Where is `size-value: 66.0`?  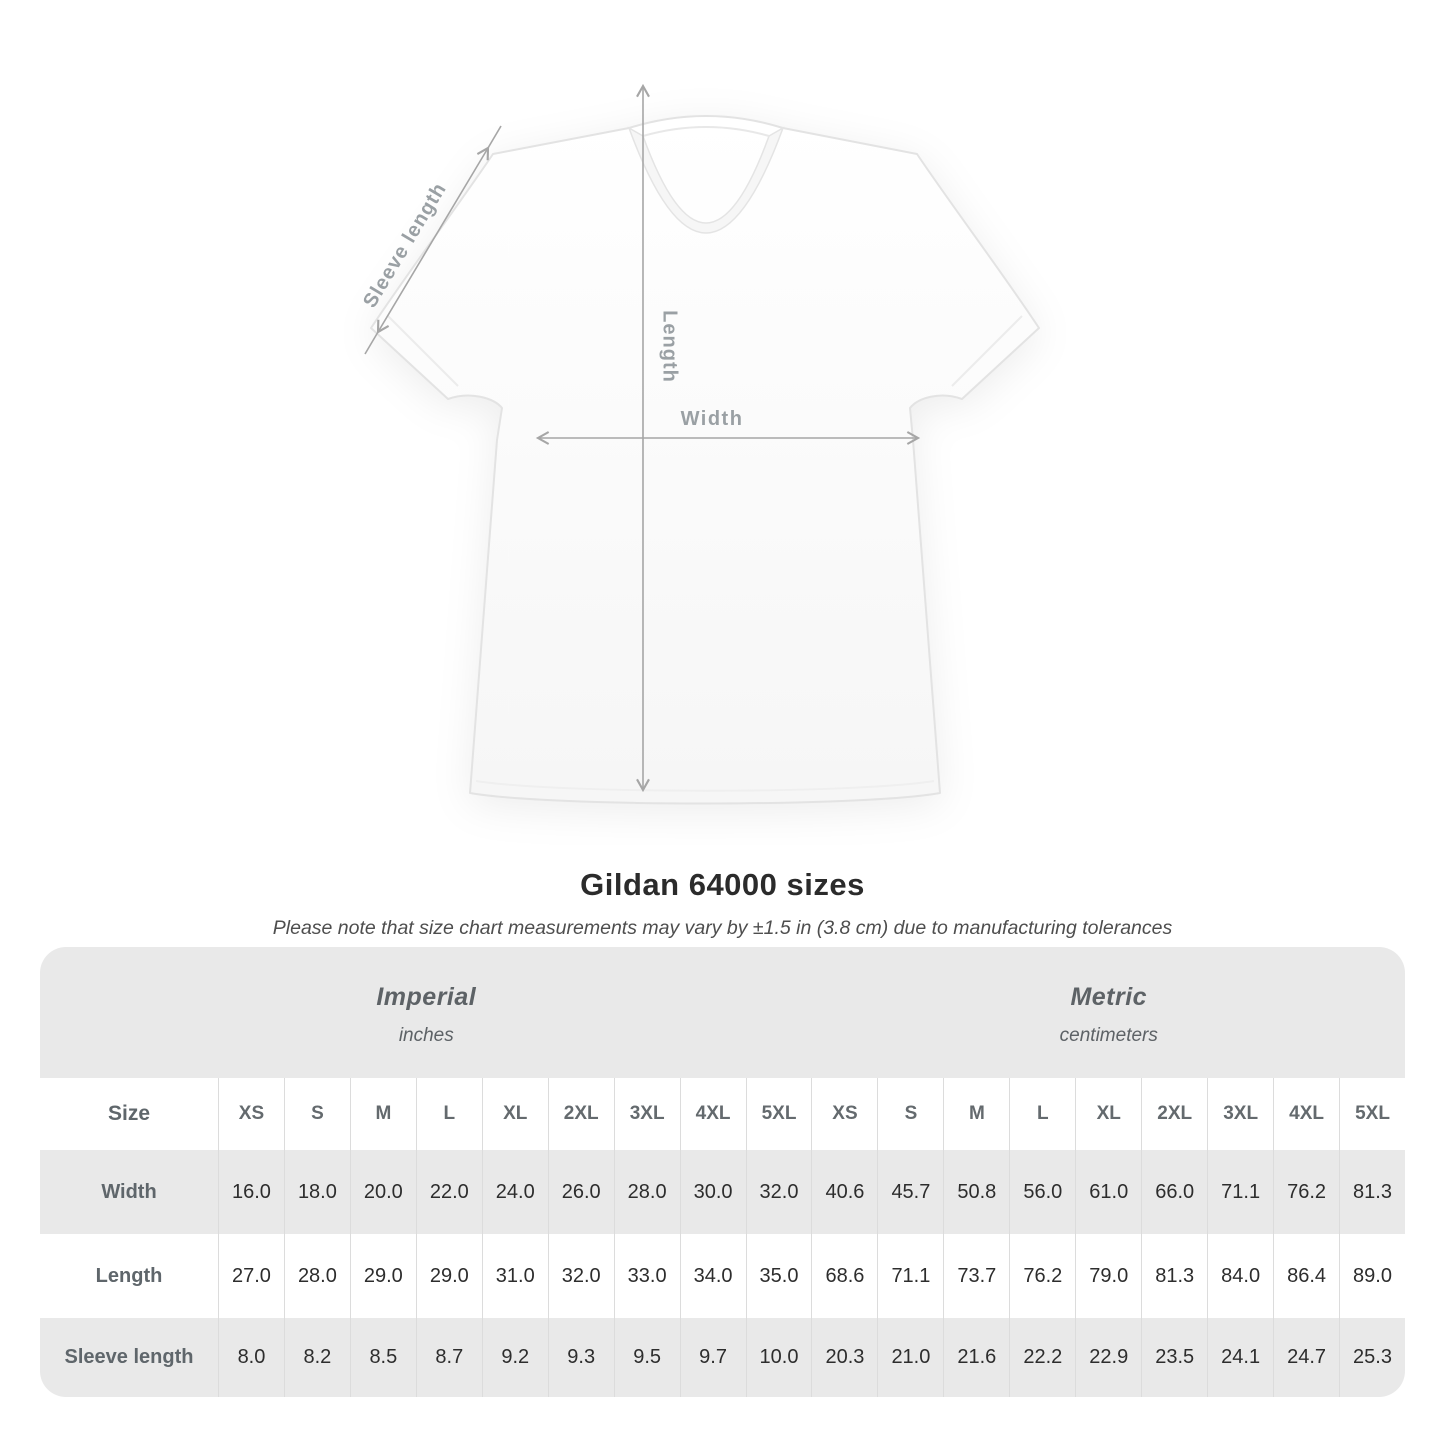 size-value: 66.0 is located at coordinates (1174, 1192).